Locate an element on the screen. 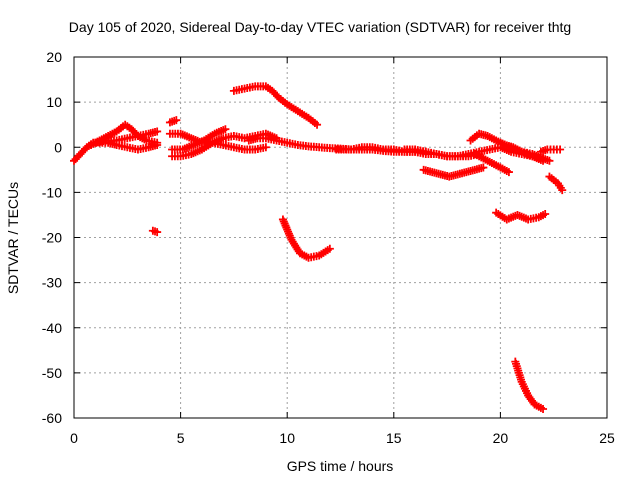  x-tick-label: 15 is located at coordinates (394, 438).